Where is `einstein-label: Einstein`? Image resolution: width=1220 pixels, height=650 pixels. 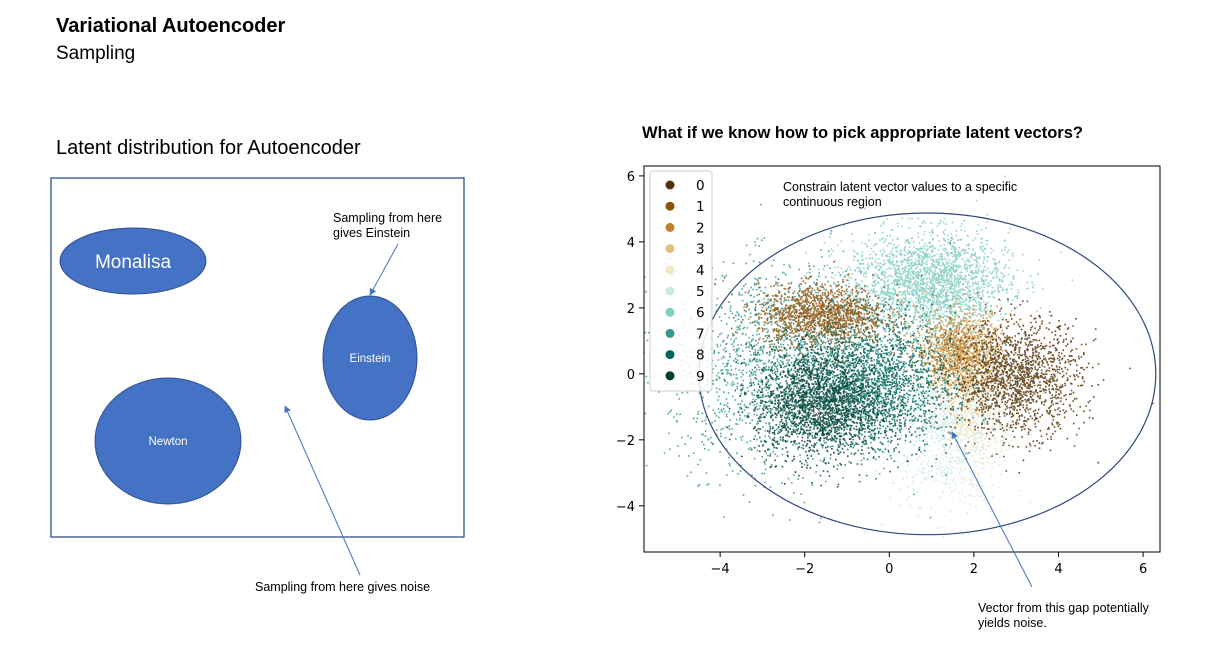 einstein-label: Einstein is located at coordinates (370, 359).